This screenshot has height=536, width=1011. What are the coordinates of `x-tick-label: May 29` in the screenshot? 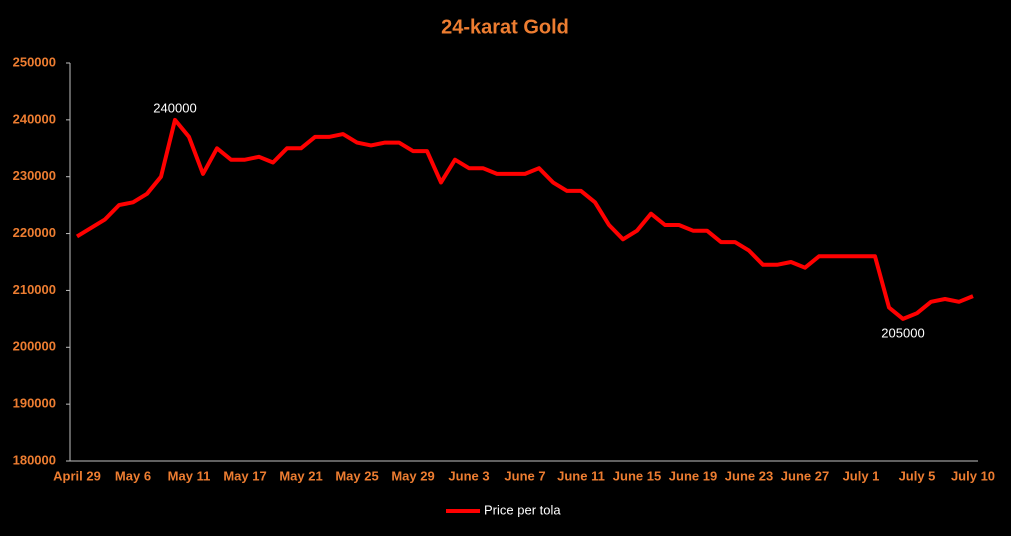 It's located at (412, 475).